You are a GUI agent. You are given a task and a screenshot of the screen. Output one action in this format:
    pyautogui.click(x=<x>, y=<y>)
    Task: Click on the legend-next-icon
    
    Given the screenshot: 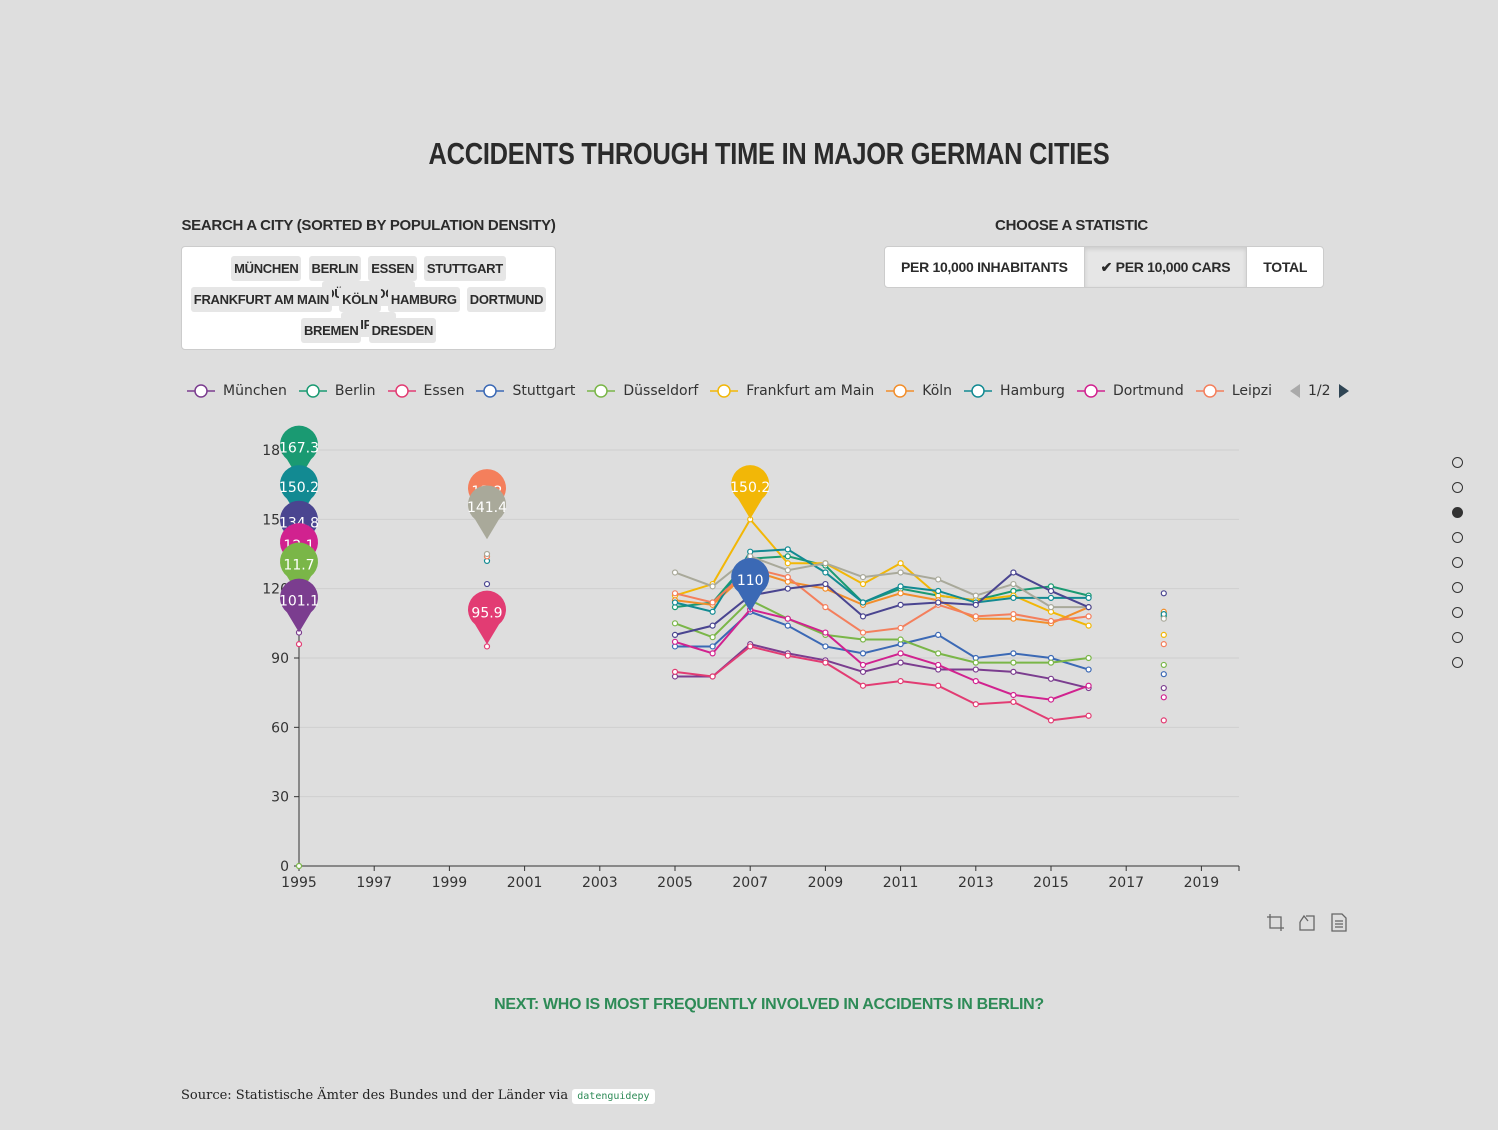 What is the action you would take?
    pyautogui.click(x=1344, y=391)
    